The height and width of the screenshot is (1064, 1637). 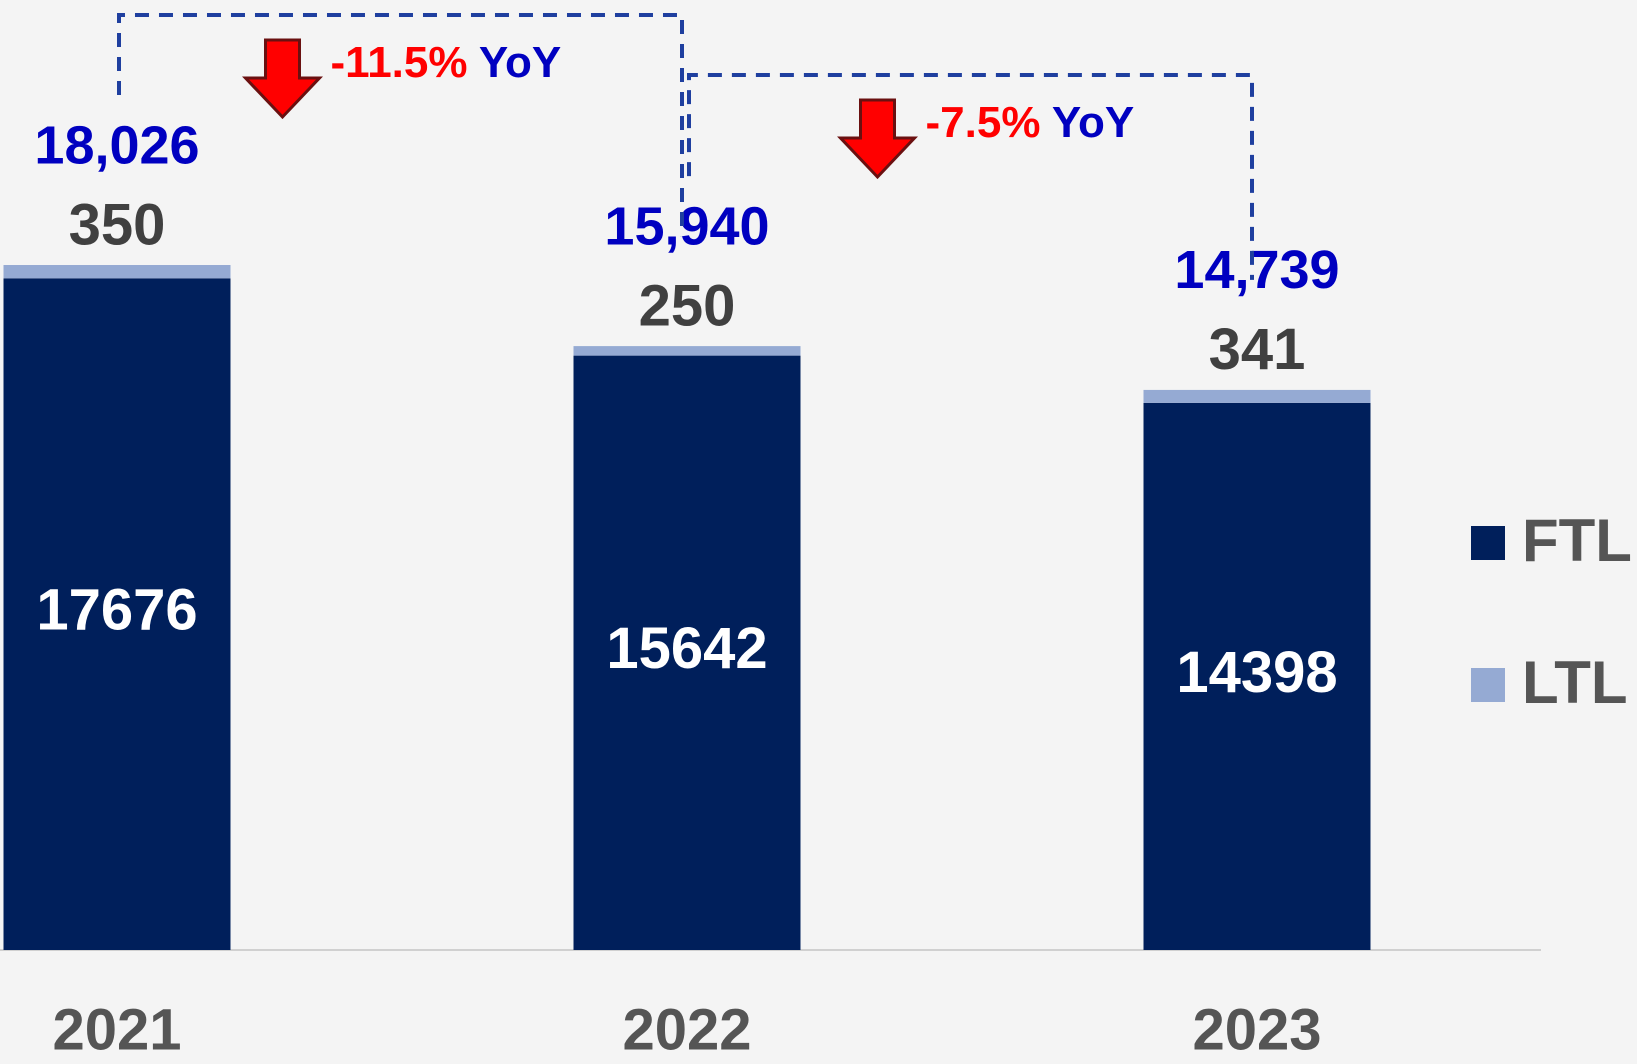 What do you see at coordinates (117, 224) in the screenshot?
I see `value-label: 350` at bounding box center [117, 224].